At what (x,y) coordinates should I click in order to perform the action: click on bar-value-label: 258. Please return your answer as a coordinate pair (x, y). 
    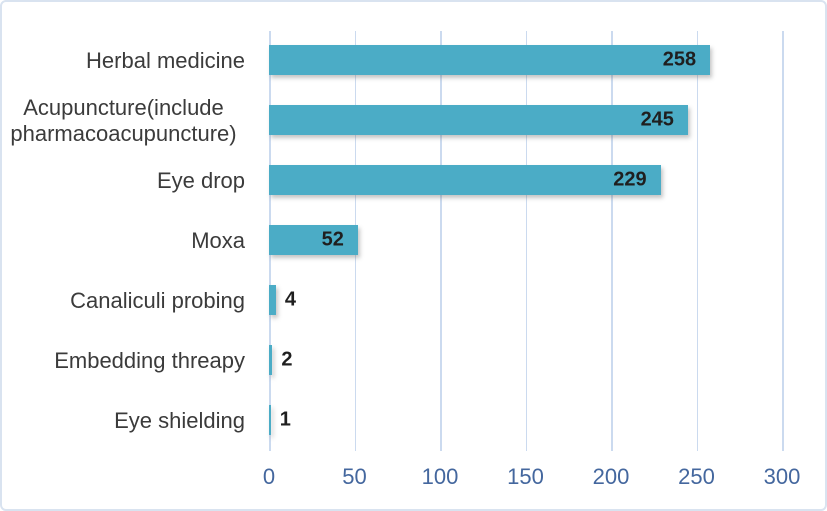
    Looking at the image, I should click on (679, 59).